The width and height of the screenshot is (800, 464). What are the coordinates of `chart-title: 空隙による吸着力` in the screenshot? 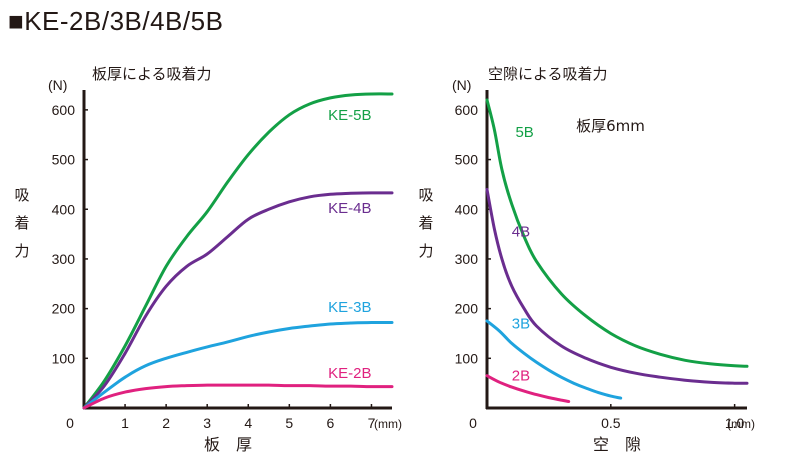 It's located at (548, 74).